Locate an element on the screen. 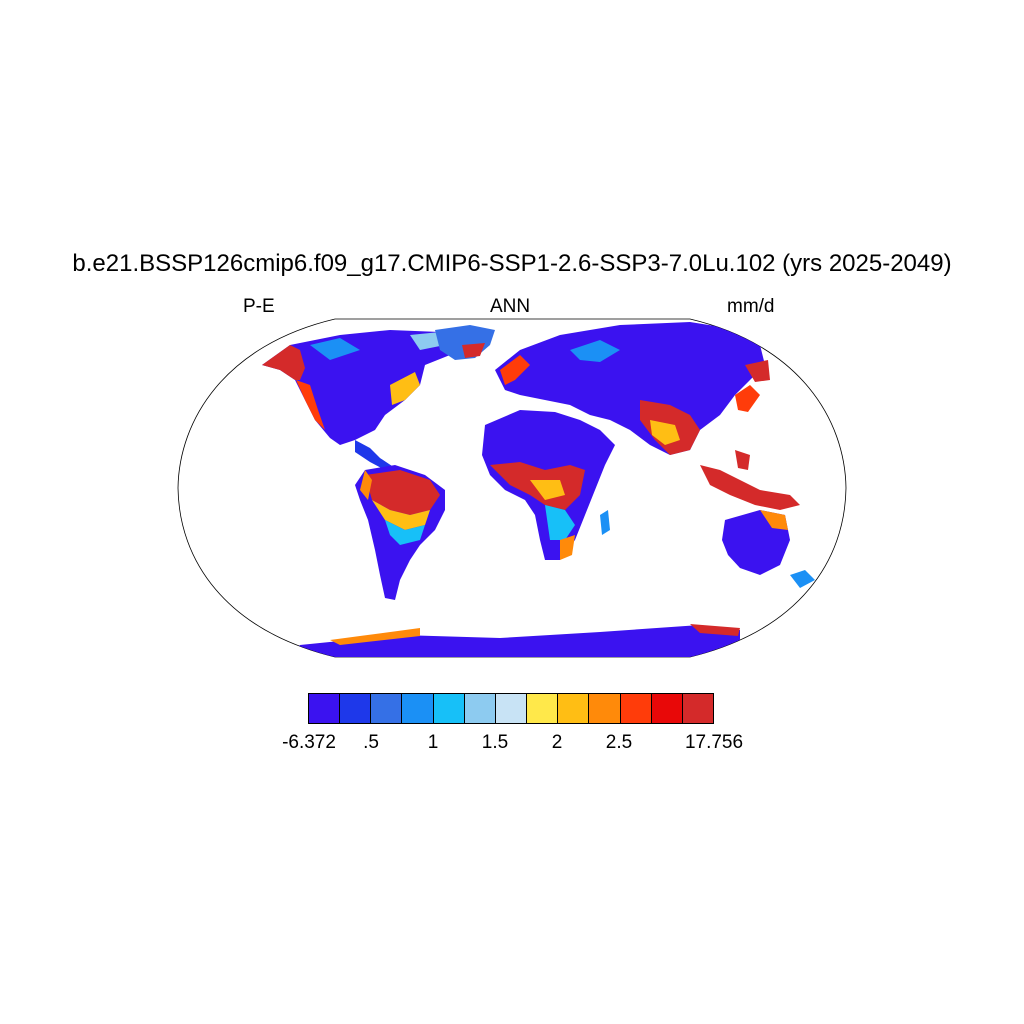 This screenshot has height=1024, width=1024. south-america is located at coordinates (400, 532).